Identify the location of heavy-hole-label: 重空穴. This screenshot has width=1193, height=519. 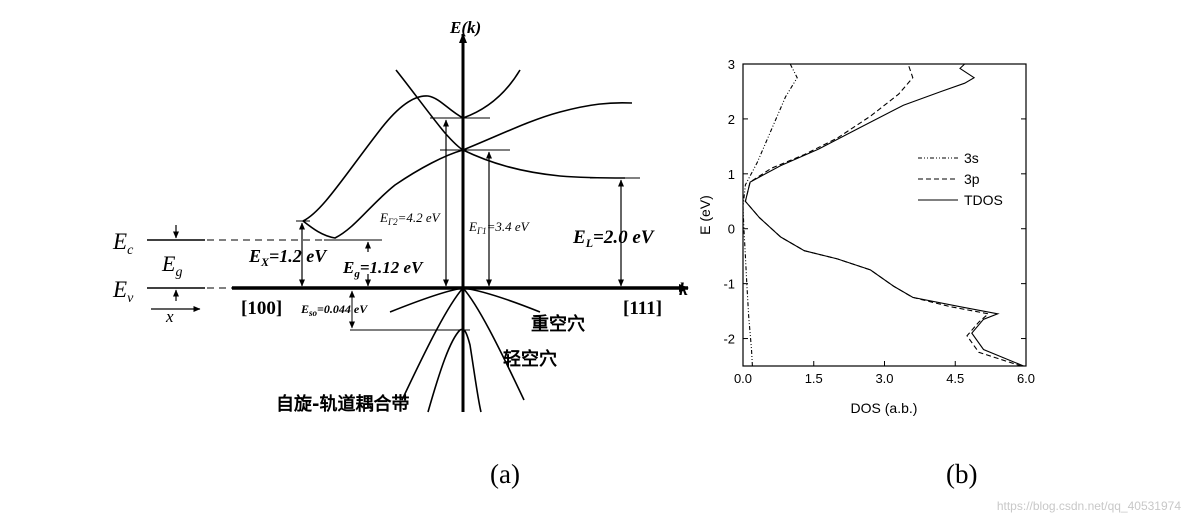
(558, 324).